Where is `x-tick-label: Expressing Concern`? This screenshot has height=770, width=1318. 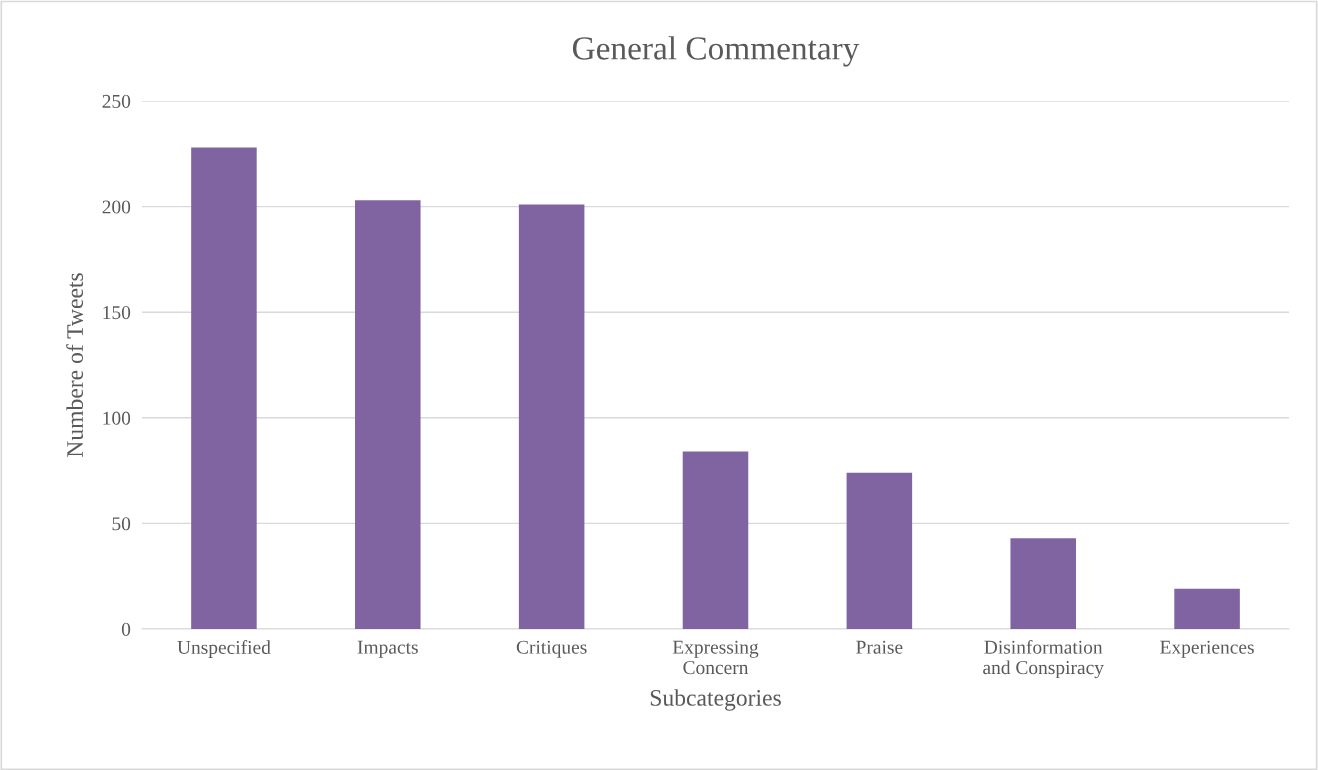 x-tick-label: Expressing Concern is located at coordinates (715, 657).